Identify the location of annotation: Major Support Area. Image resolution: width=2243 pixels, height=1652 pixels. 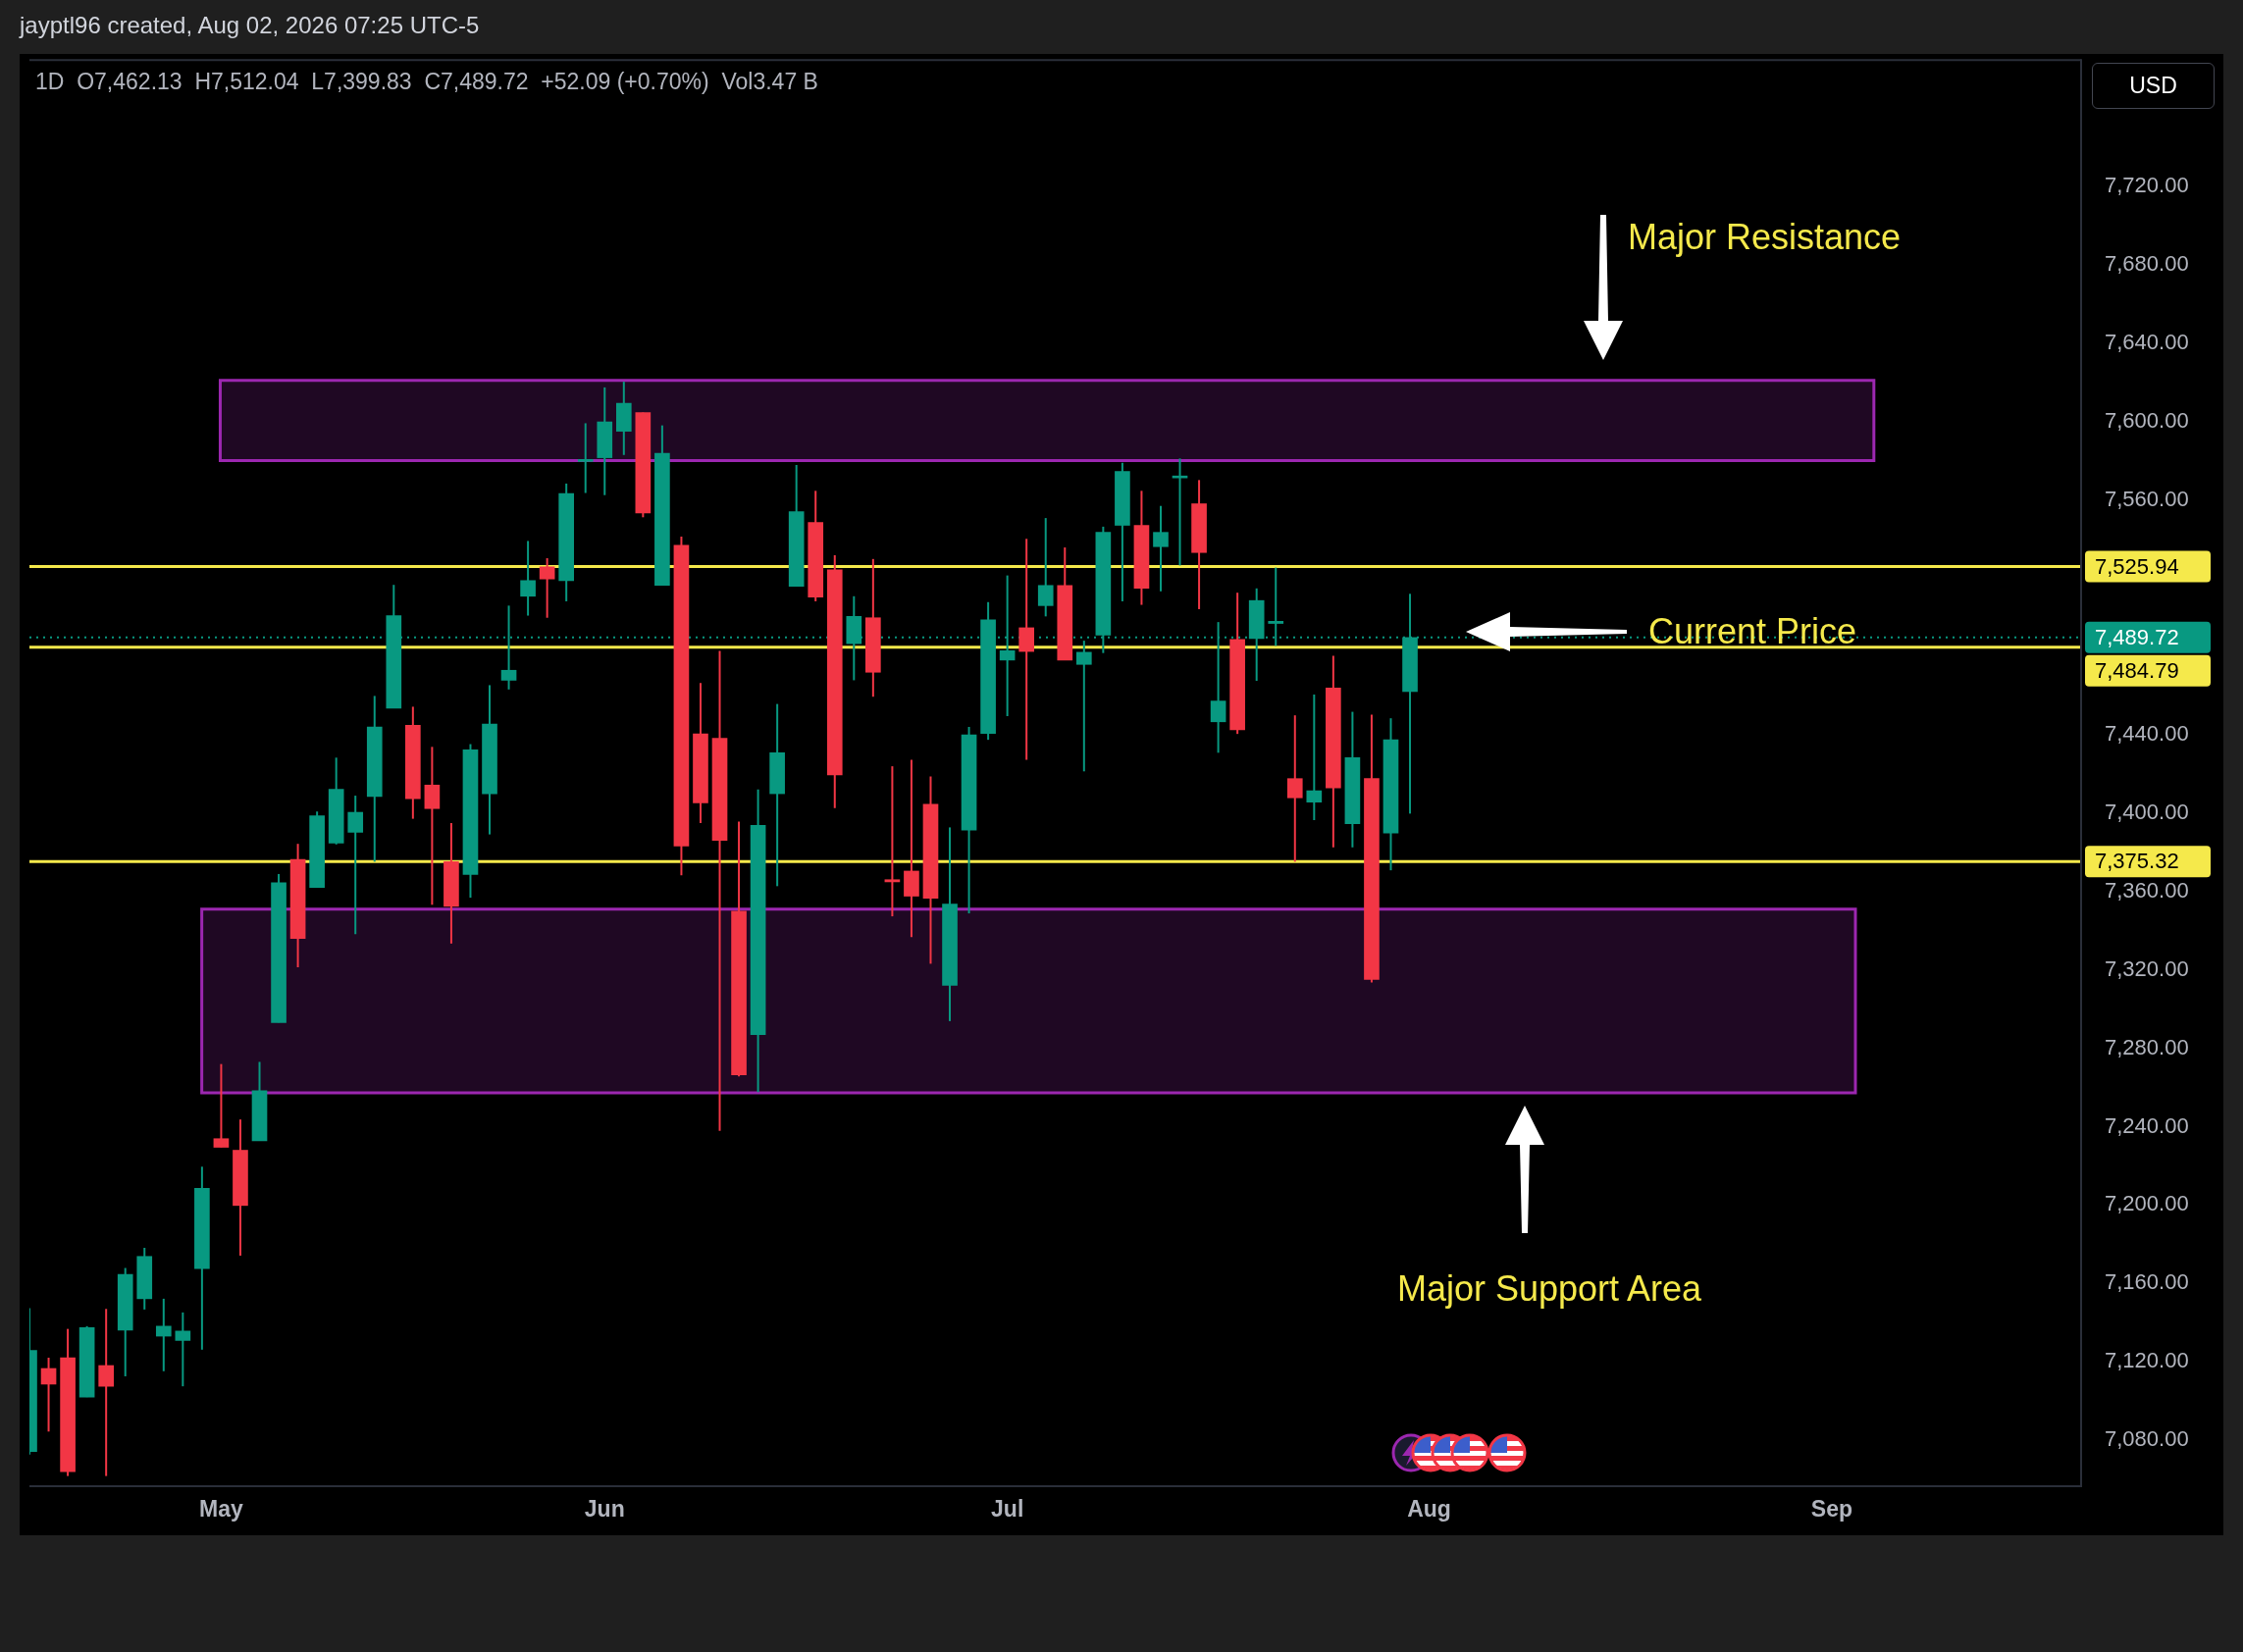
(1549, 1288).